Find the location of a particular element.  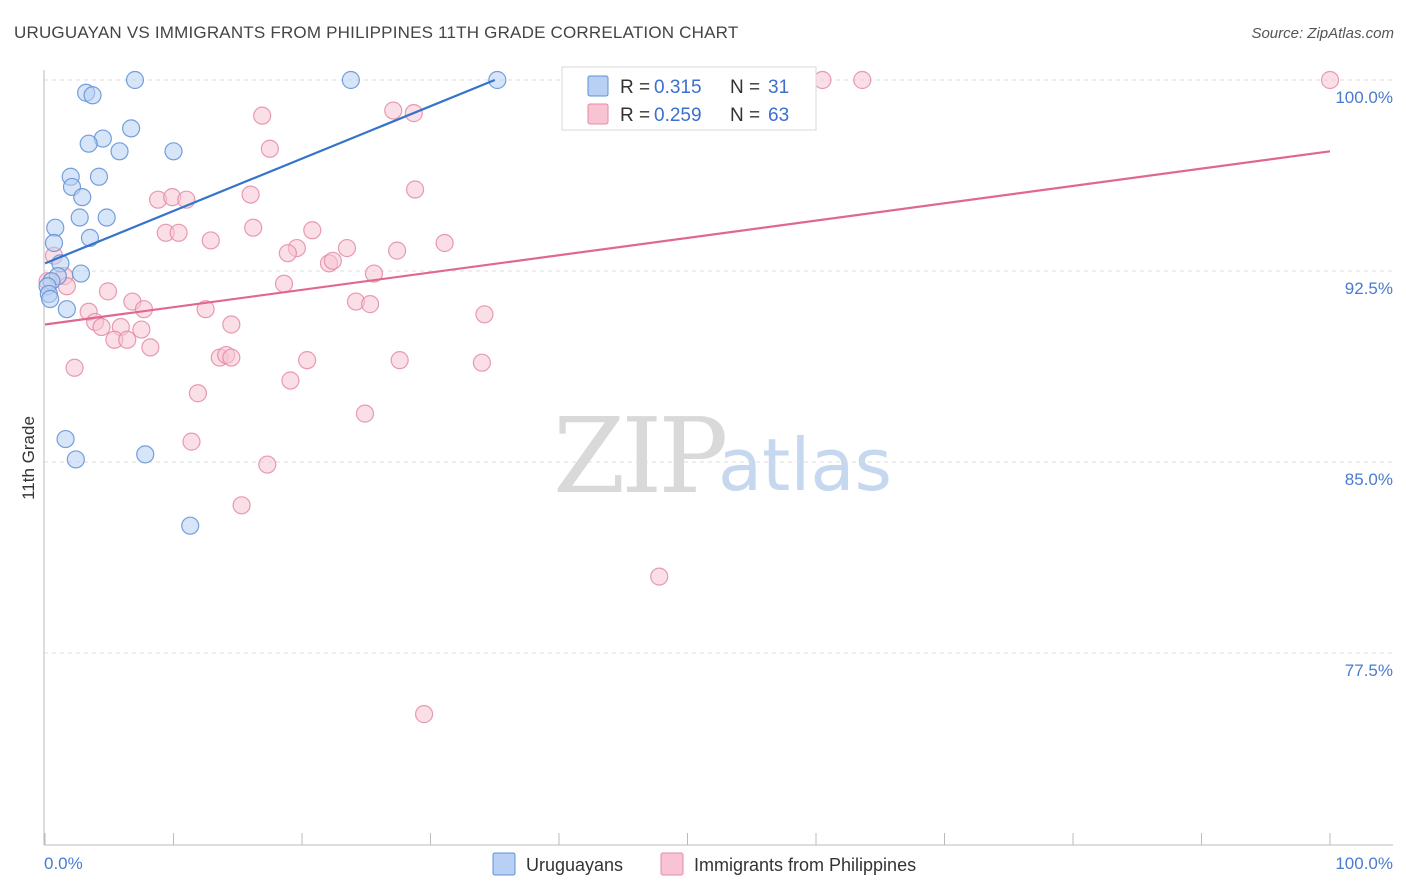

legend-swatch-uruguayans is located at coordinates (598, 86).